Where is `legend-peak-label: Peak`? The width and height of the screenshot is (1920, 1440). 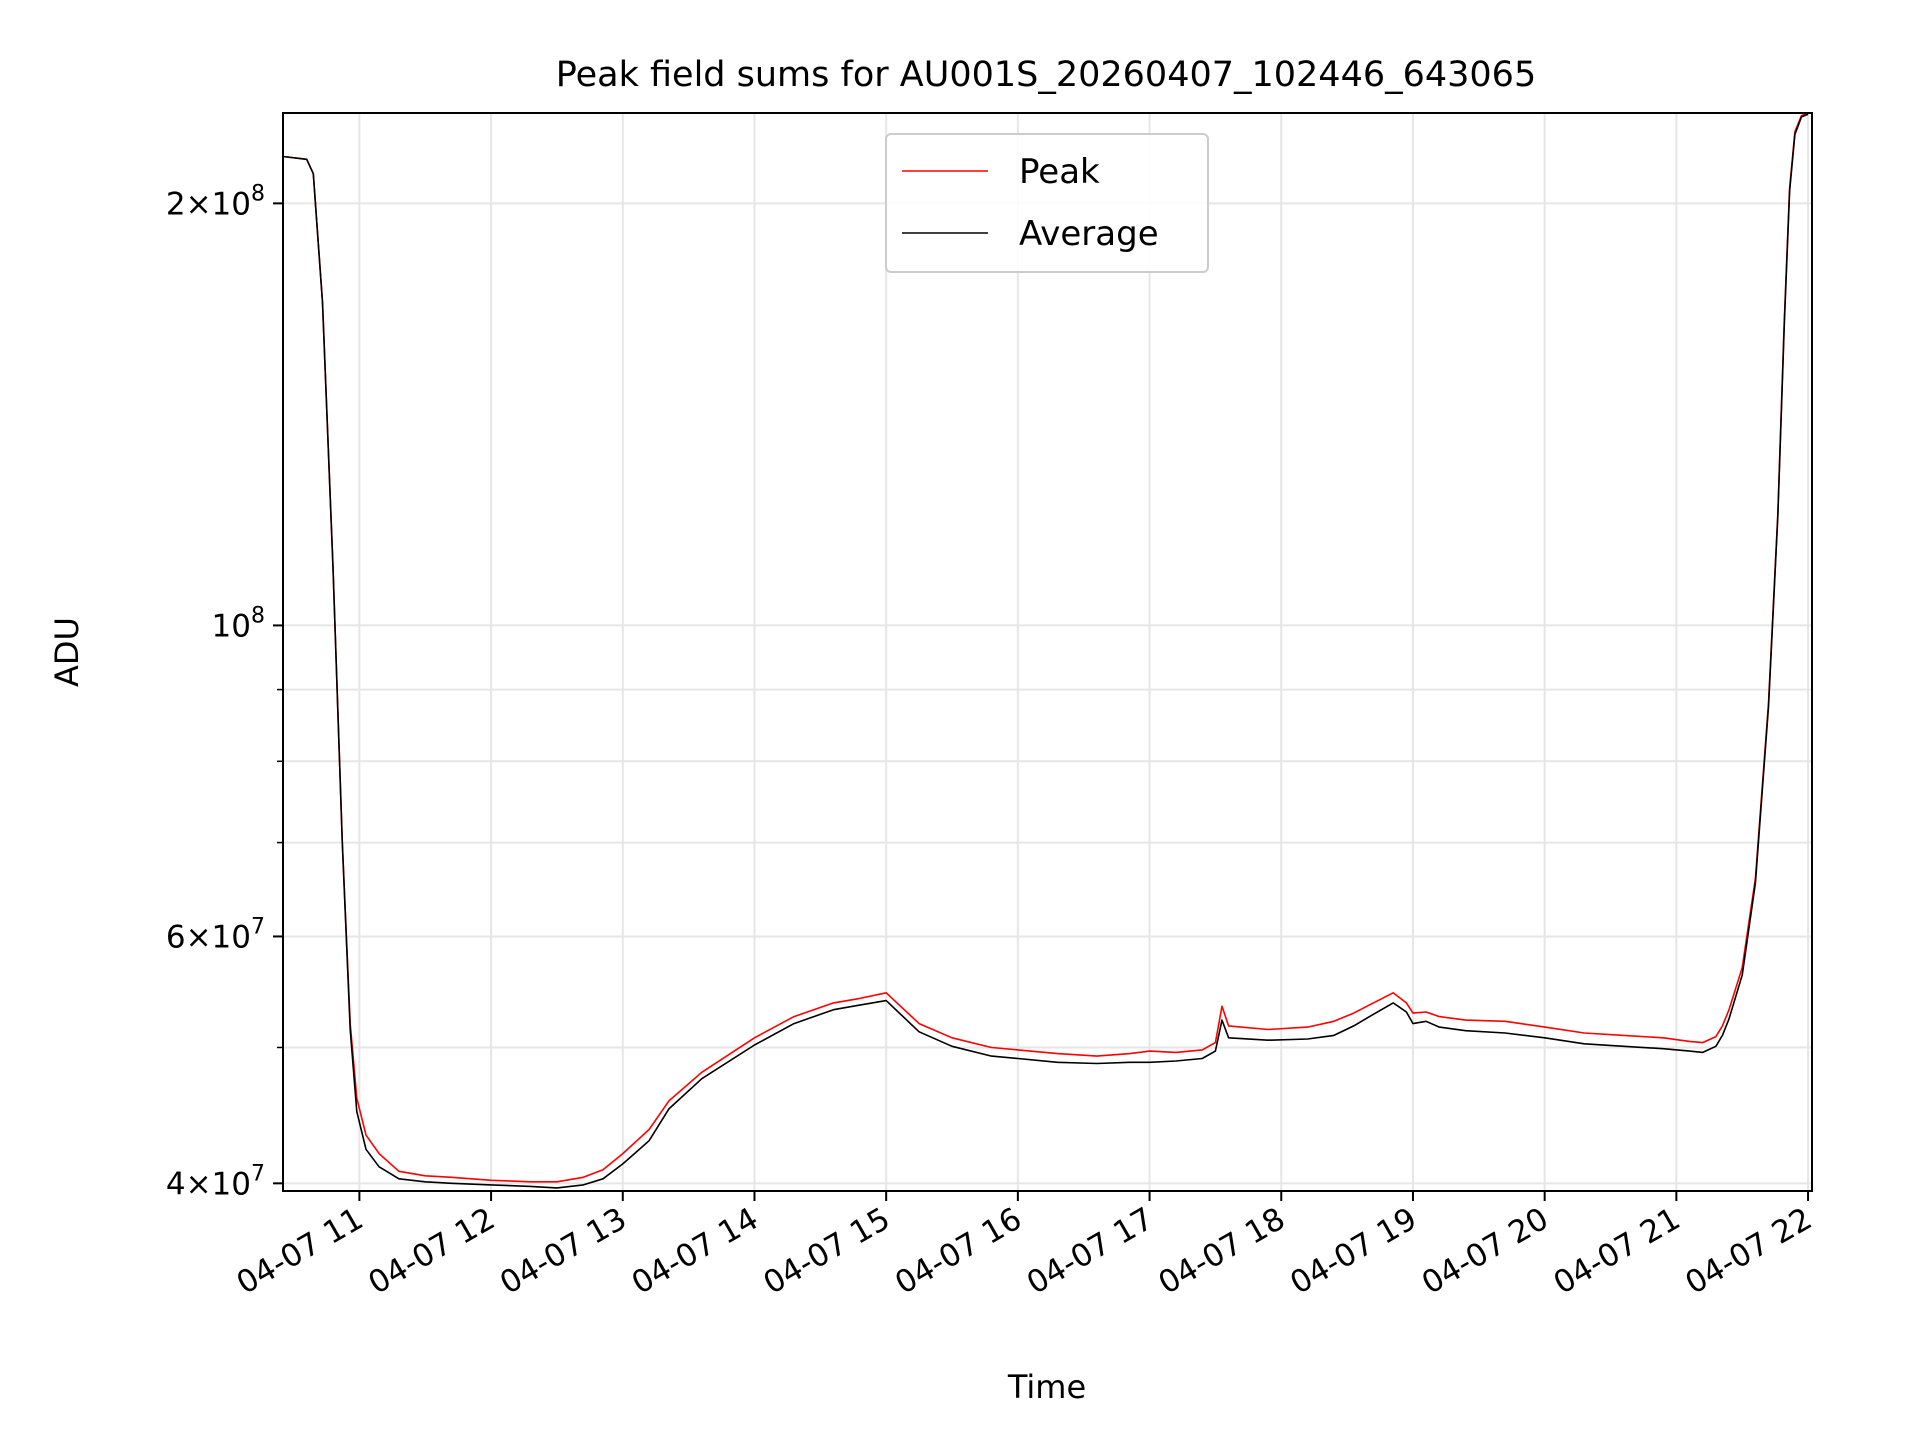
legend-peak-label: Peak is located at coordinates (1059, 172).